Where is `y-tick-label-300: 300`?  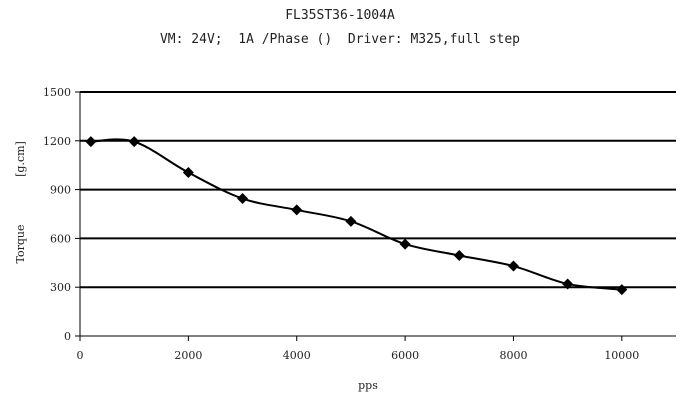 y-tick-label-300: 300 is located at coordinates (60, 287).